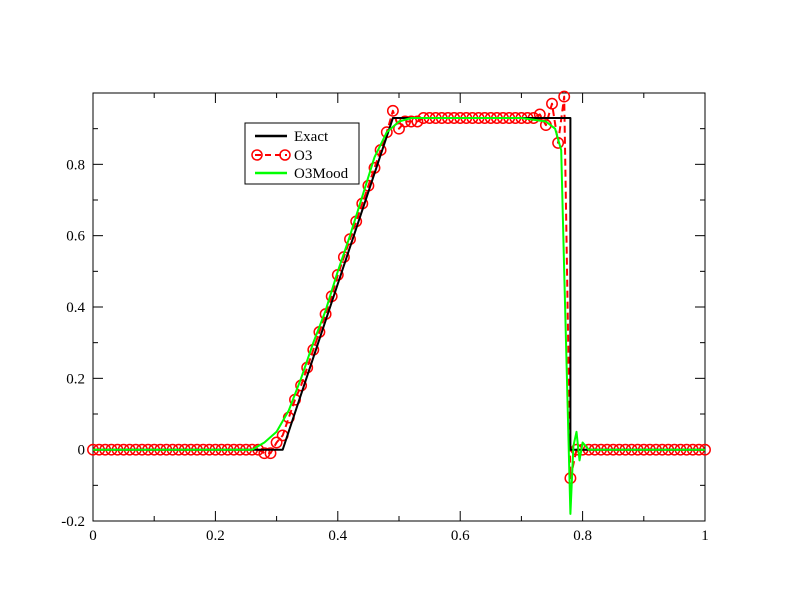  What do you see at coordinates (460, 536) in the screenshot?
I see `x-tick-label: 0.6` at bounding box center [460, 536].